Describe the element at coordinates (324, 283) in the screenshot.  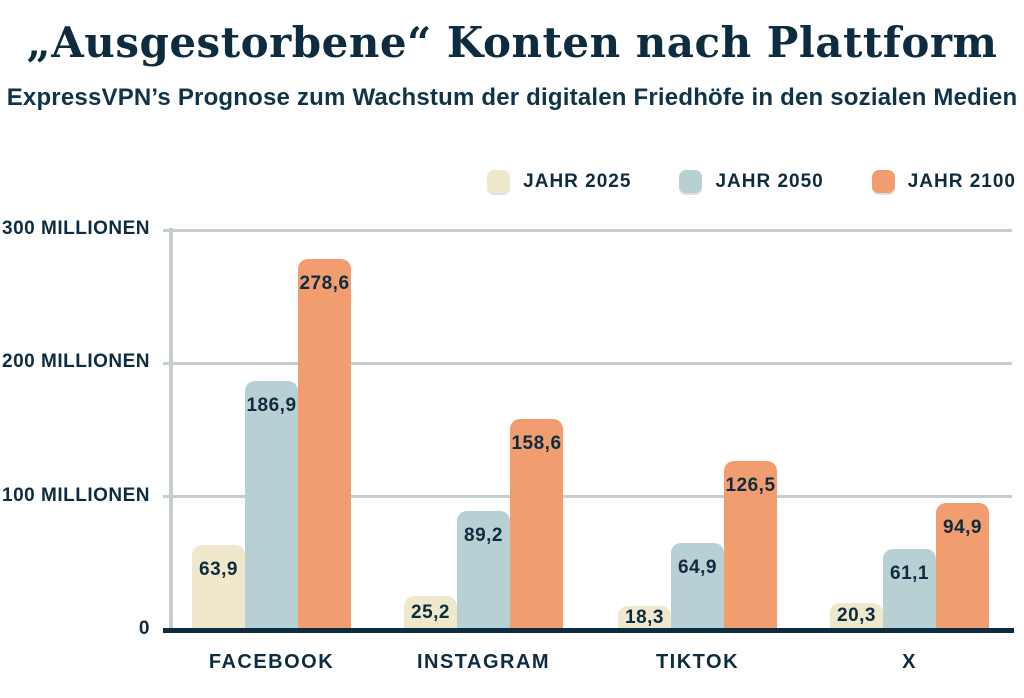
I see `bar-value-label: 278,6` at that location.